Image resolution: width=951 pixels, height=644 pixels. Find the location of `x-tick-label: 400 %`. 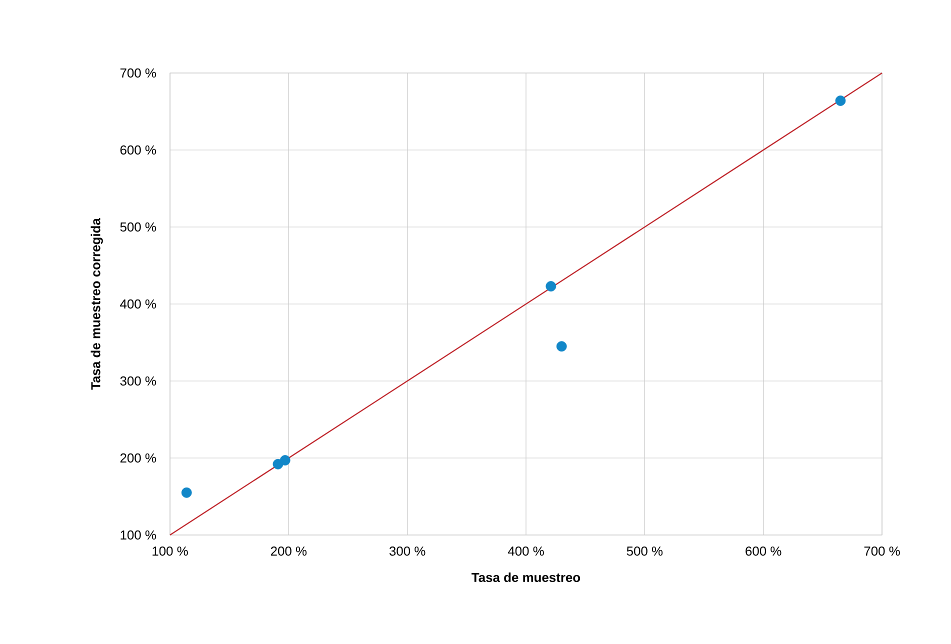

x-tick-label: 400 % is located at coordinates (526, 551).